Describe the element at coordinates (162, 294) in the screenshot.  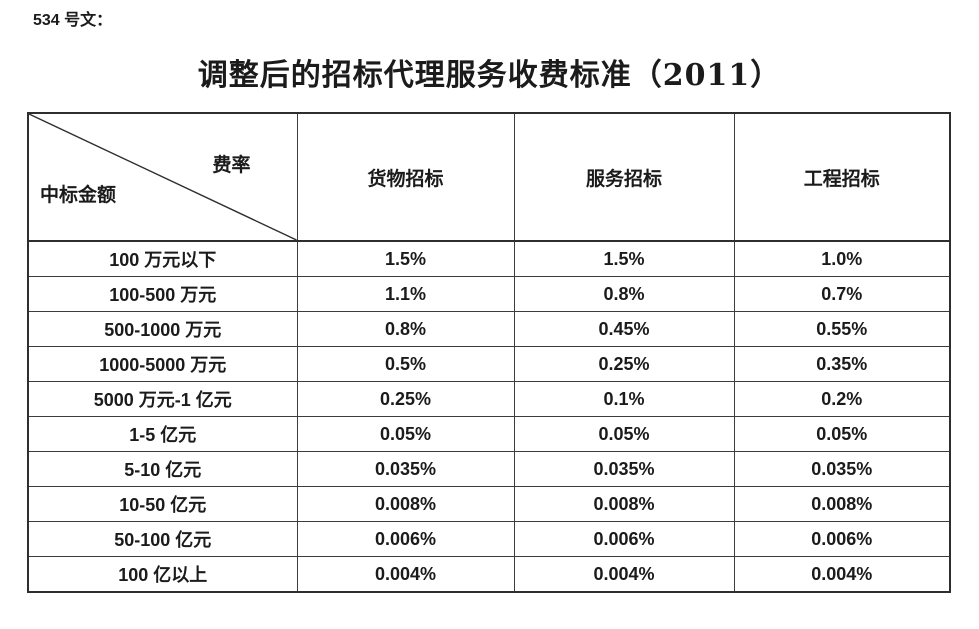
I see `row-label: 100-500 万元` at that location.